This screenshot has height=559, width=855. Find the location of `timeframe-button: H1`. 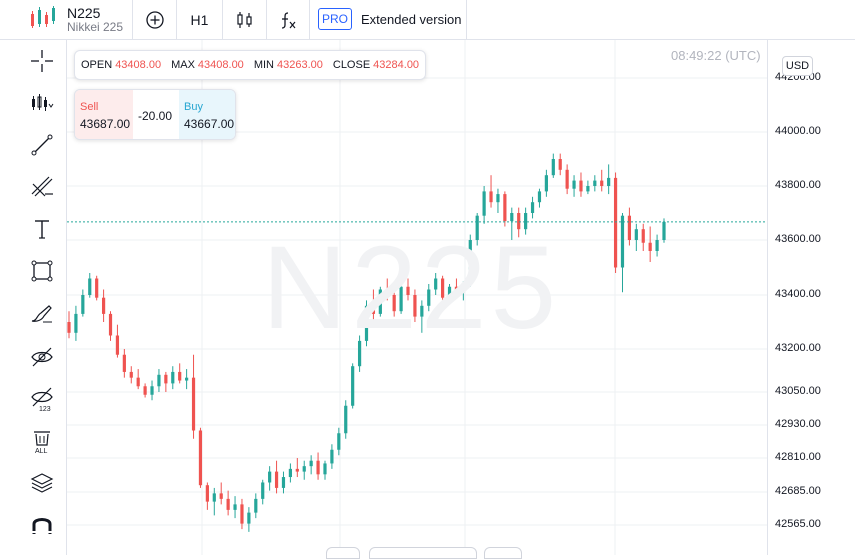

timeframe-button: H1 is located at coordinates (200, 20).